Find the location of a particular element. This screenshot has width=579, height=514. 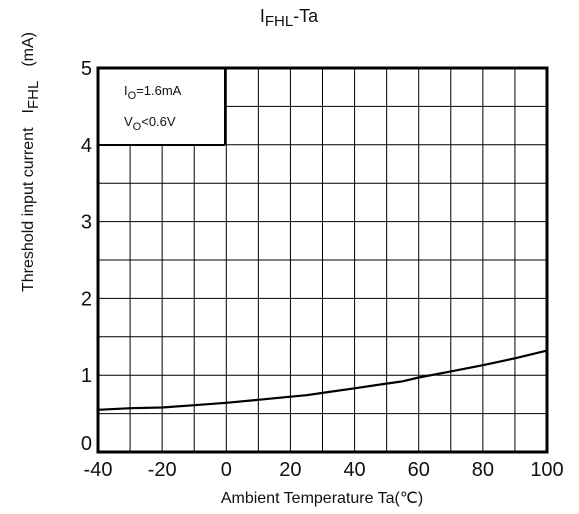

chart-title-suffix: -Ta is located at coordinates (306, 16).